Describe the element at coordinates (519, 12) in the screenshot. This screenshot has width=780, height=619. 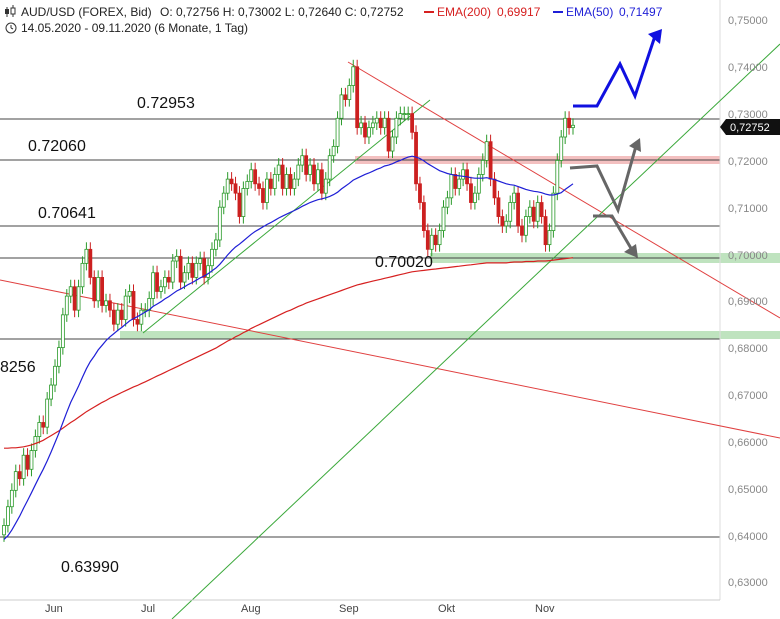
I see `ema200-legend-value: 0,69917` at that location.